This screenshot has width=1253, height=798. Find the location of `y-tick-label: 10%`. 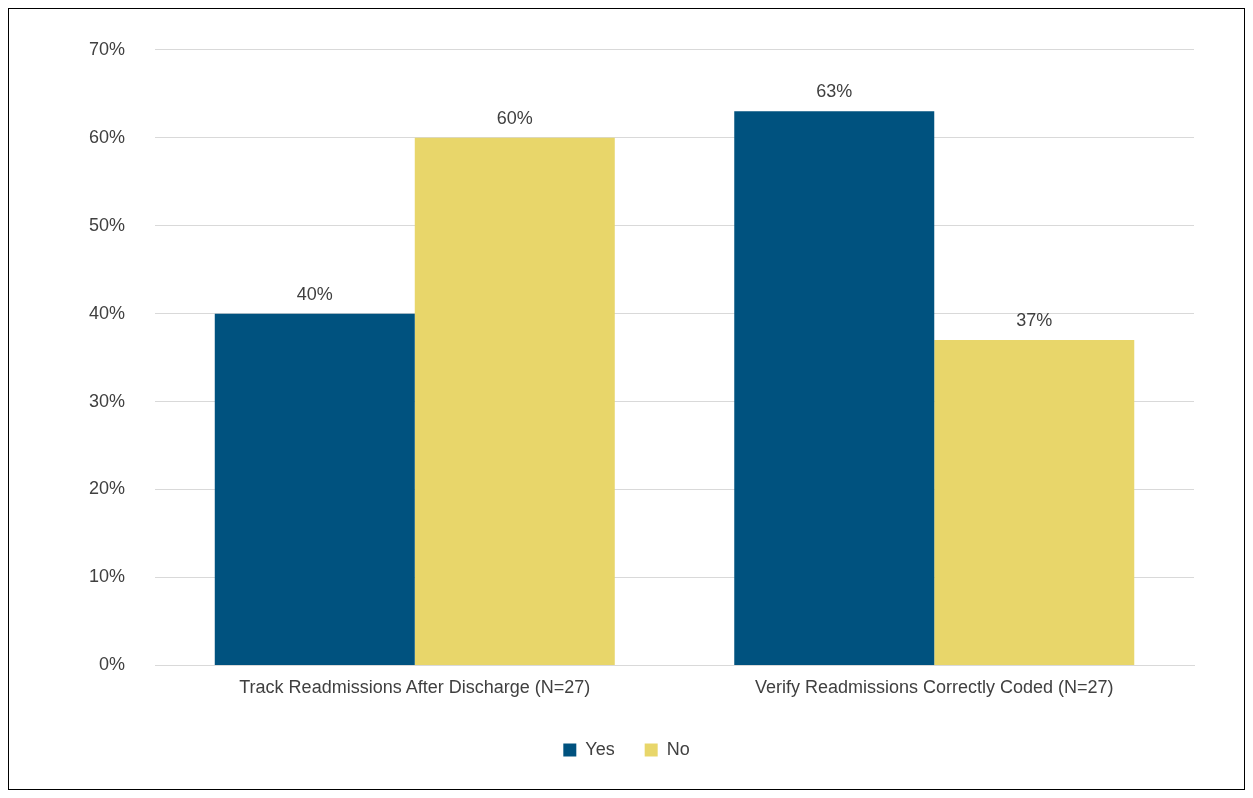

y-tick-label: 10% is located at coordinates (107, 576).